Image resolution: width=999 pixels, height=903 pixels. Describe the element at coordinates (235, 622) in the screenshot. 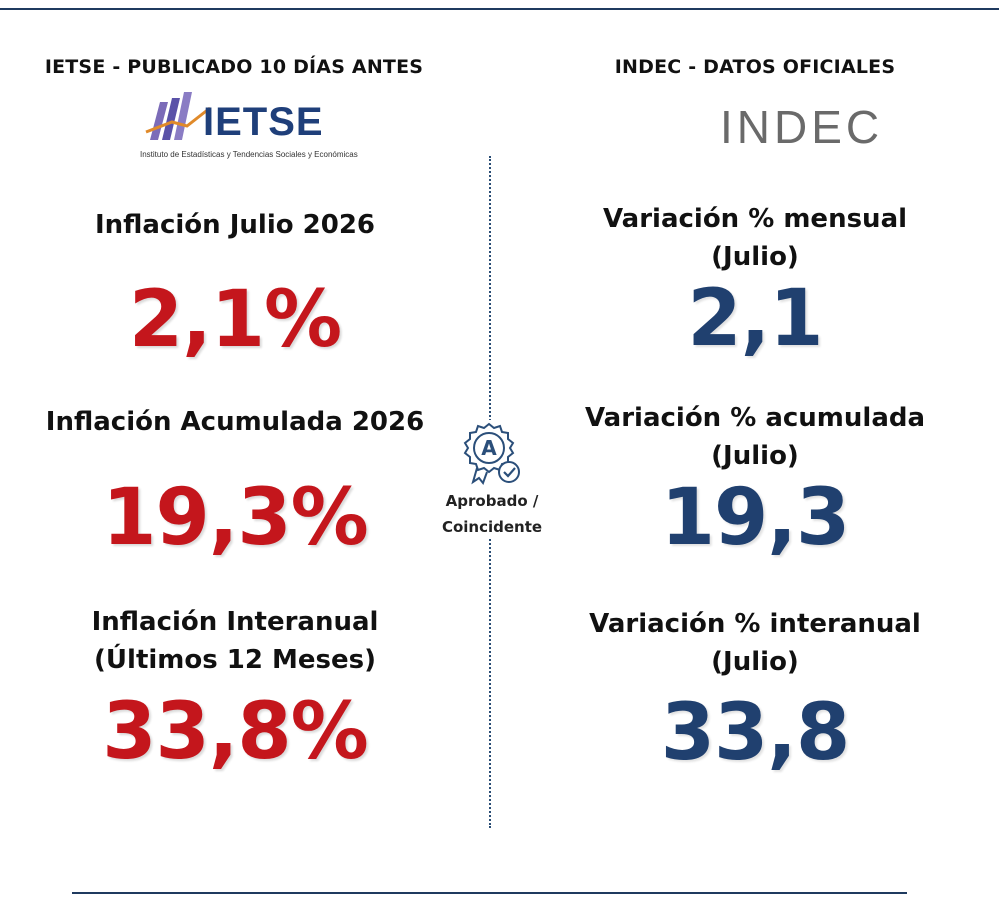

I see `ietse-label-yoy: Inflación Interanual` at that location.